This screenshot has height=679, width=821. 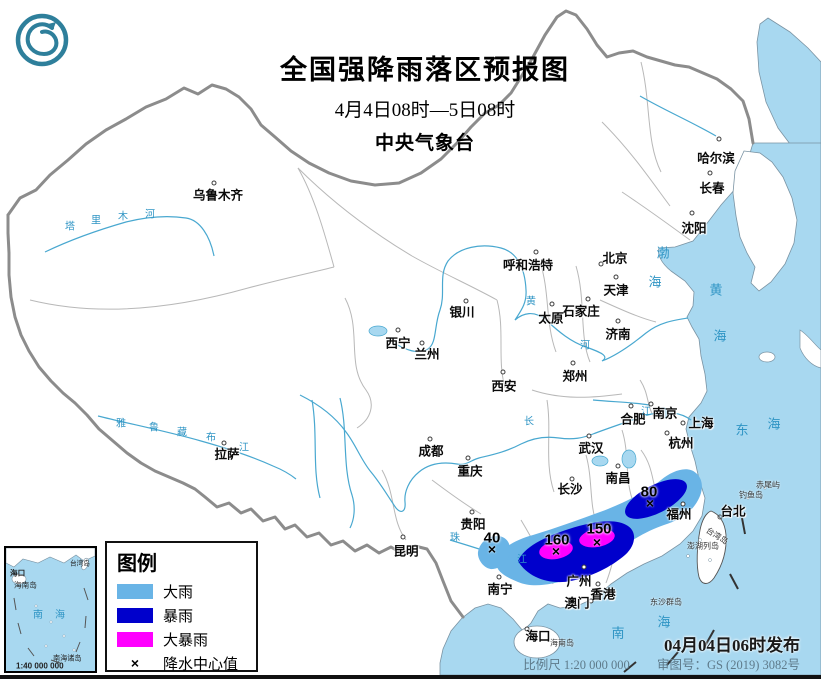 I want to click on legend-item: 大雨, so click(x=182, y=591).